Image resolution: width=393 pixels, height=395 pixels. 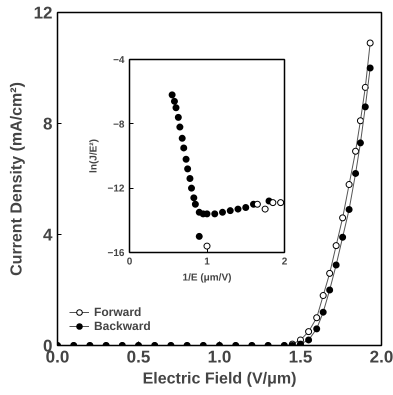 What do you see at coordinates (119, 124) in the screenshot?
I see `y-tick-label: −8` at bounding box center [119, 124].